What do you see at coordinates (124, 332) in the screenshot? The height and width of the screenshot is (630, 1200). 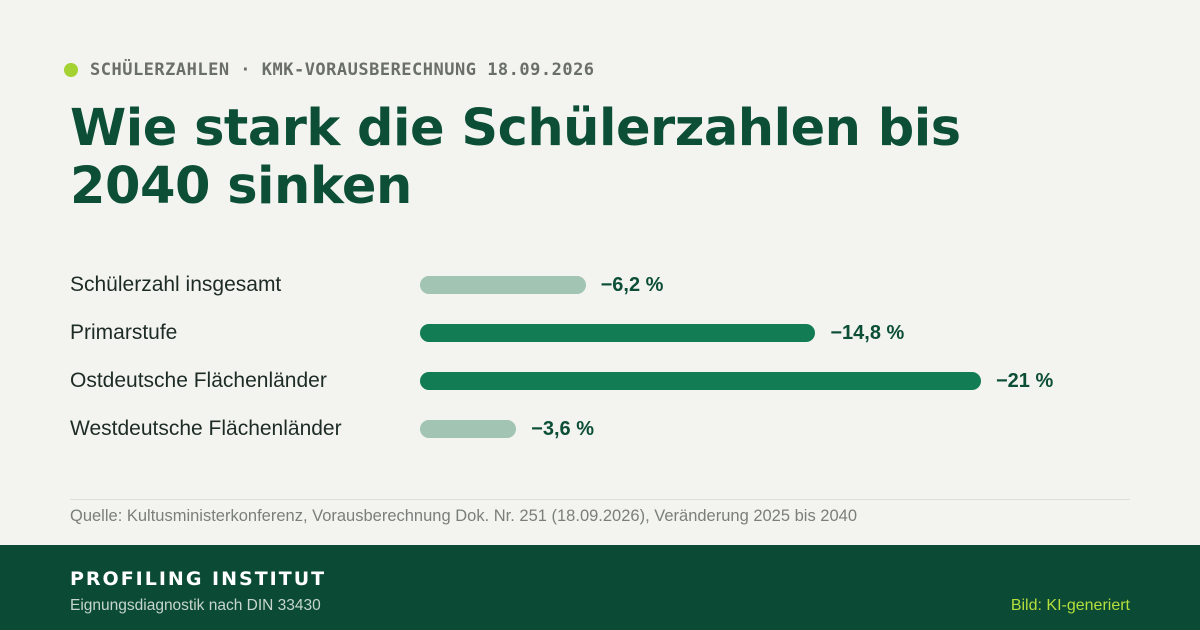 I see `category-label: Primarstufe` at bounding box center [124, 332].